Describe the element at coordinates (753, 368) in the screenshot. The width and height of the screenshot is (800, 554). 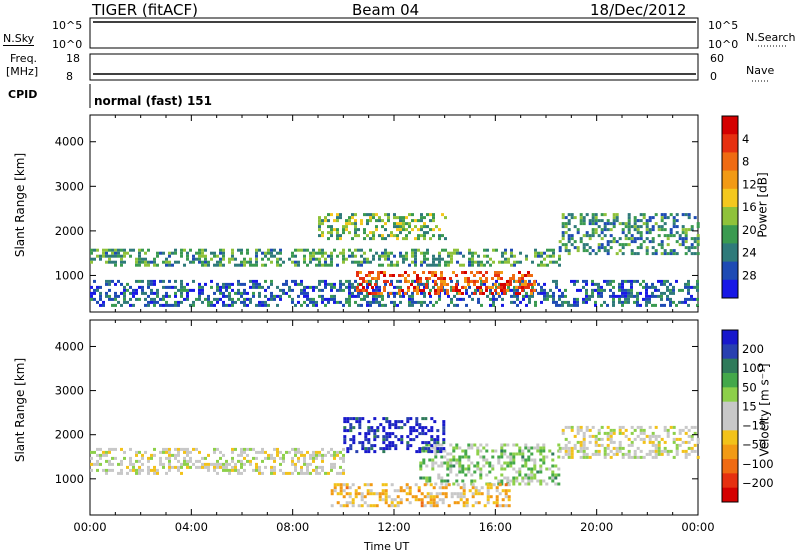
I see `velocity-colorbar-tick: 100` at that location.